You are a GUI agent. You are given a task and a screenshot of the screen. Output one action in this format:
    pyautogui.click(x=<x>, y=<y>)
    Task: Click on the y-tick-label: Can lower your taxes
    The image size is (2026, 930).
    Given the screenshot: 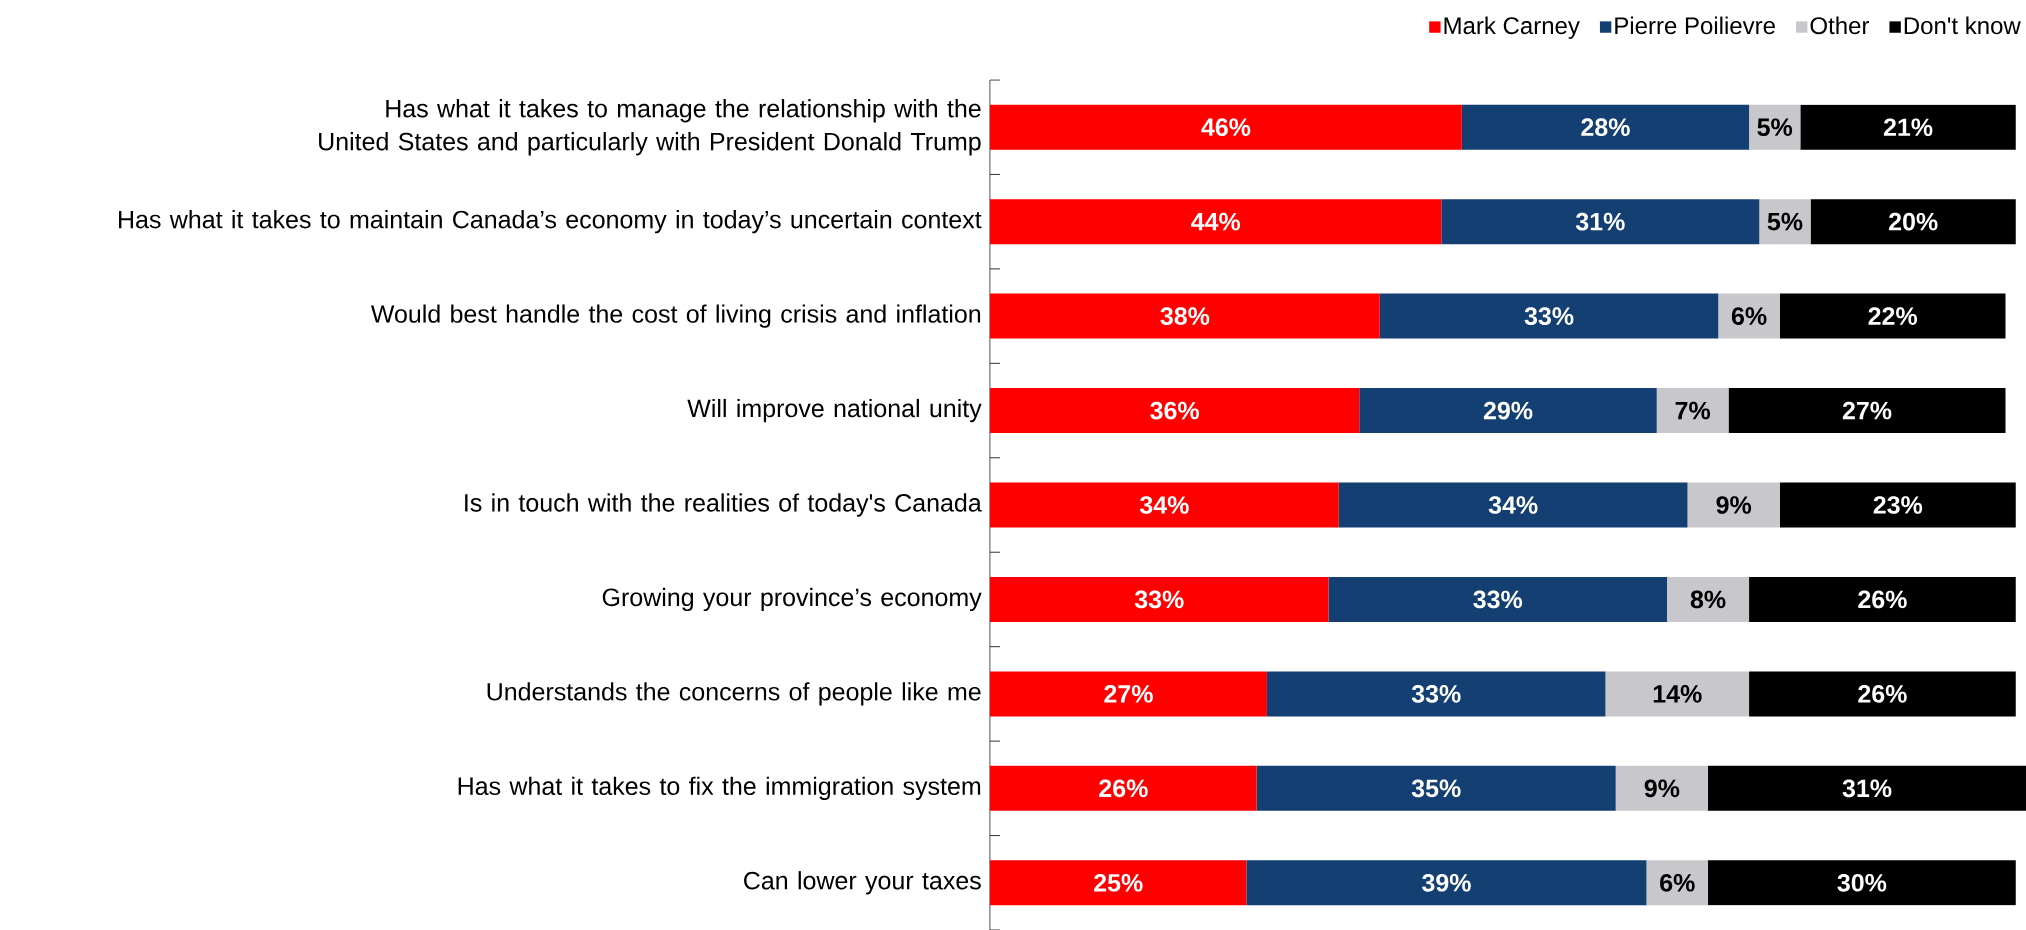 What is the action you would take?
    pyautogui.click(x=862, y=883)
    